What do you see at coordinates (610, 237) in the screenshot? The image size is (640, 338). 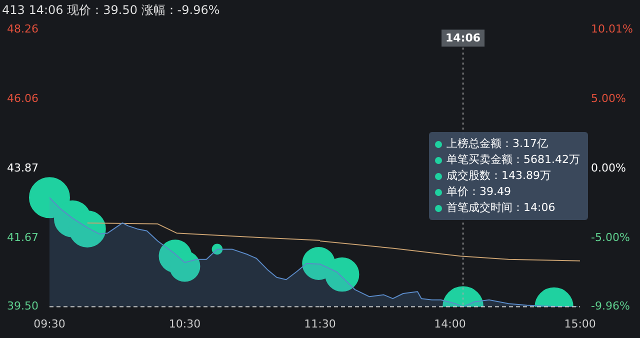 I see `y2-tick-label: -5.00%` at bounding box center [610, 237].